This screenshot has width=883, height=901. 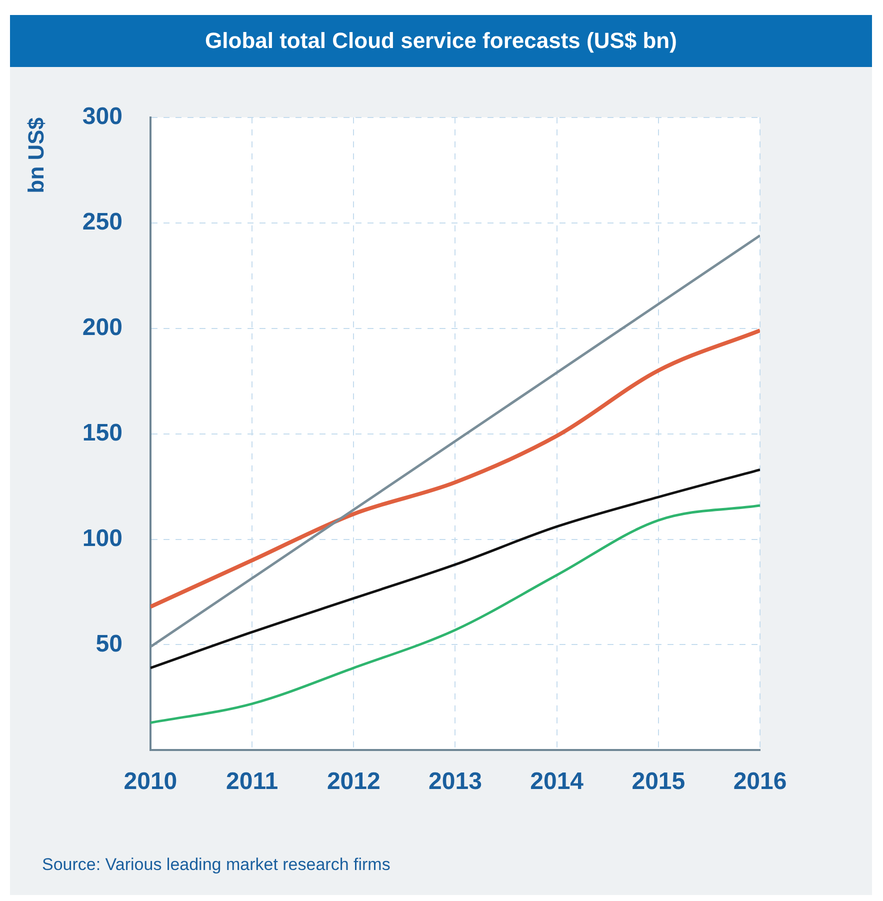 I want to click on y-tick-label: 150, so click(x=102, y=432).